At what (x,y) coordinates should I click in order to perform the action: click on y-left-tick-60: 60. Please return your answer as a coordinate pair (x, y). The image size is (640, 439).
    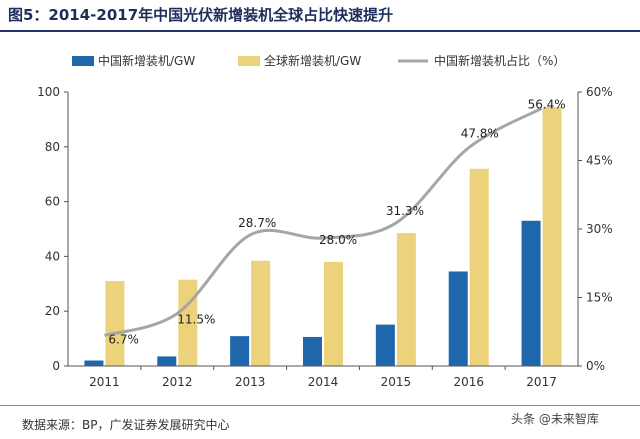
    Looking at the image, I should click on (52, 202).